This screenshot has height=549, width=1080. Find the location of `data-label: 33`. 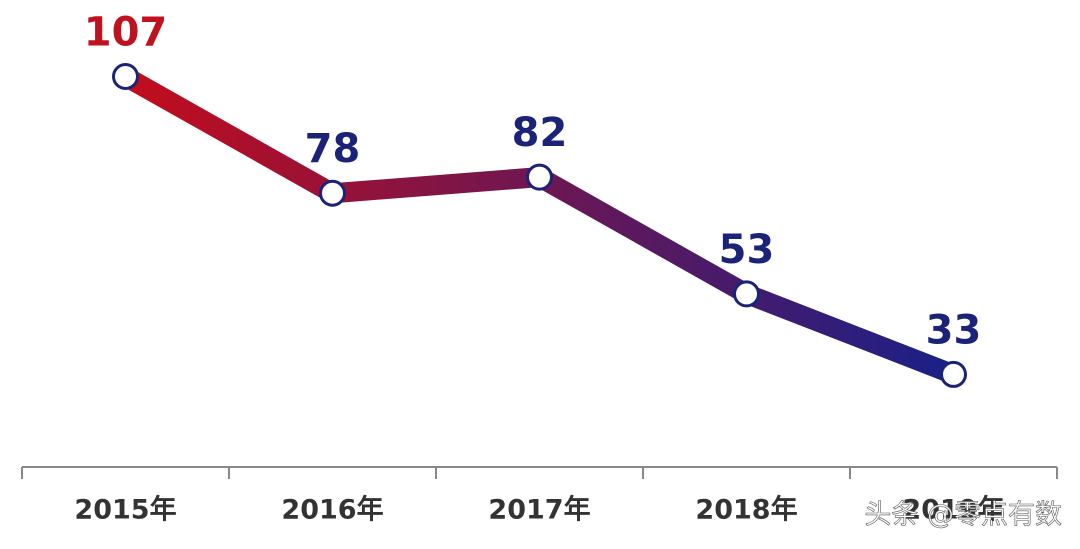

data-label: 33 is located at coordinates (954, 330).